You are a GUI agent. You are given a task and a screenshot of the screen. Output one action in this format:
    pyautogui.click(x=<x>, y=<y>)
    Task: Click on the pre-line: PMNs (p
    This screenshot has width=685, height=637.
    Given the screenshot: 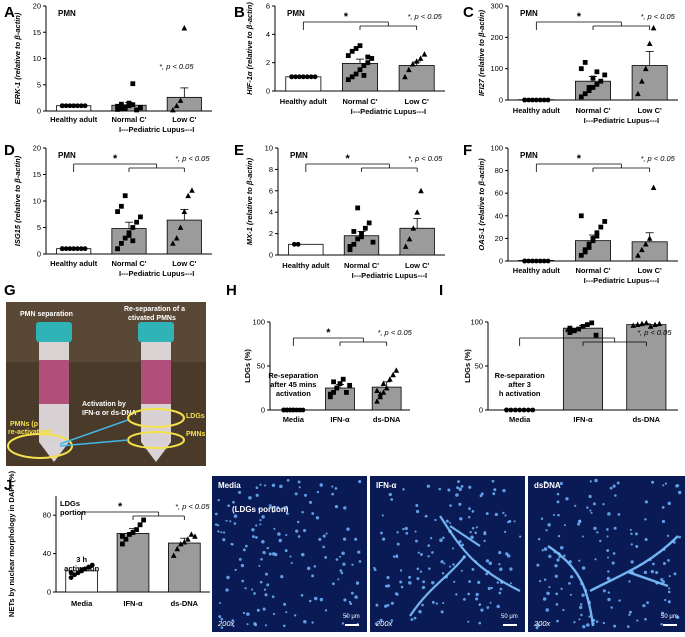 What is the action you would take?
    pyautogui.click(x=24, y=424)
    